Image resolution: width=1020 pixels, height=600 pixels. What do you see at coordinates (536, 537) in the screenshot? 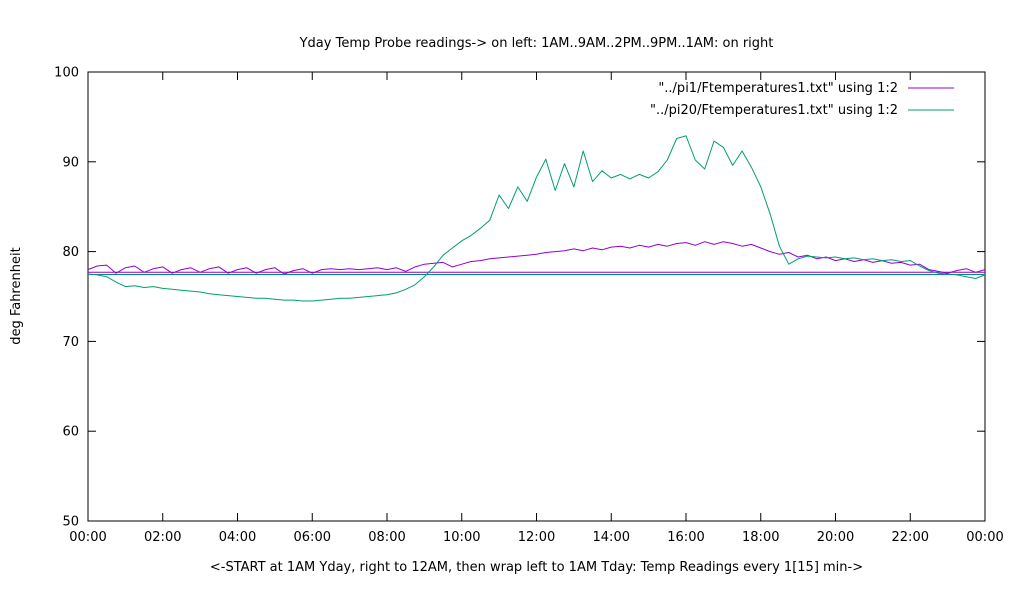
I see `x-tick-label: 12:00` at bounding box center [536, 537].